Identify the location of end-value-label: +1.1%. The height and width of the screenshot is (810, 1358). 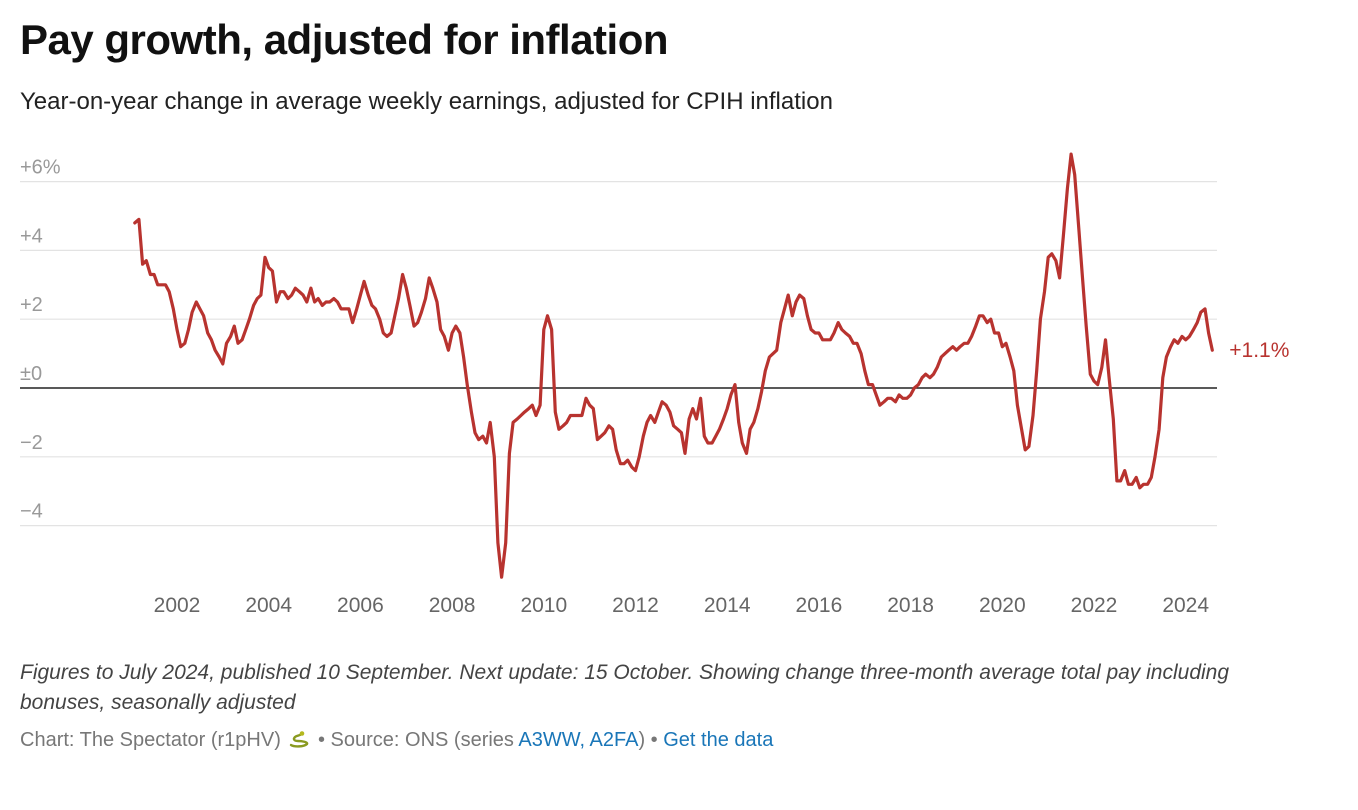
(1259, 350).